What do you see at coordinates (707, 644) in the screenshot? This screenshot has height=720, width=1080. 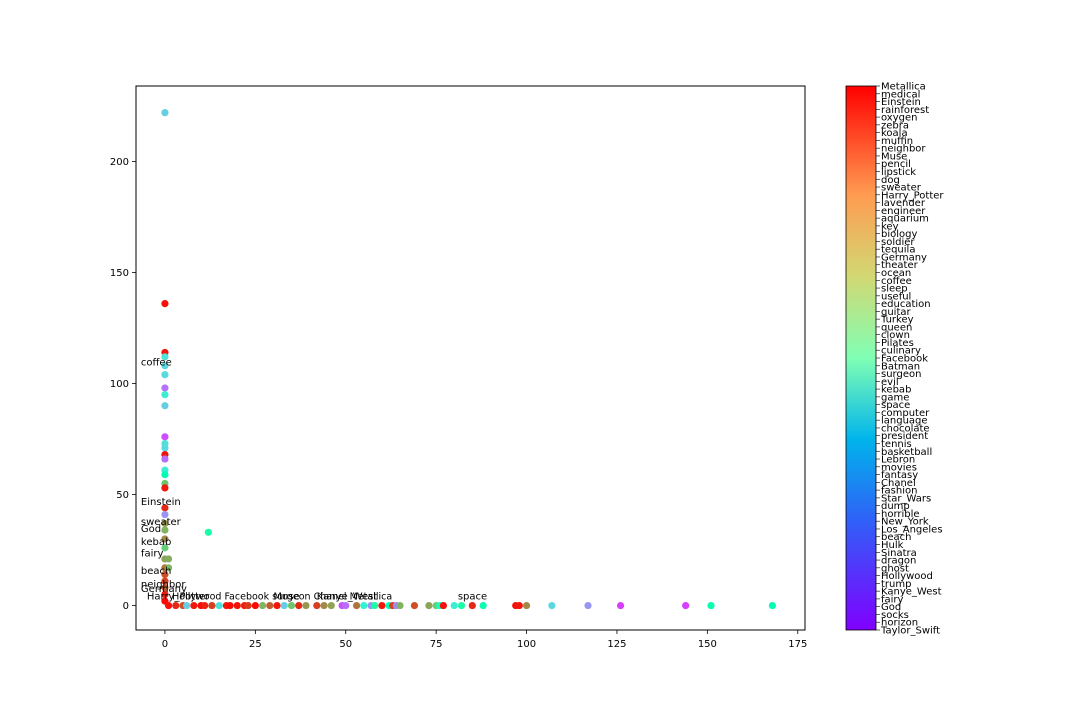 I see `x-tick-label: 150` at bounding box center [707, 644].